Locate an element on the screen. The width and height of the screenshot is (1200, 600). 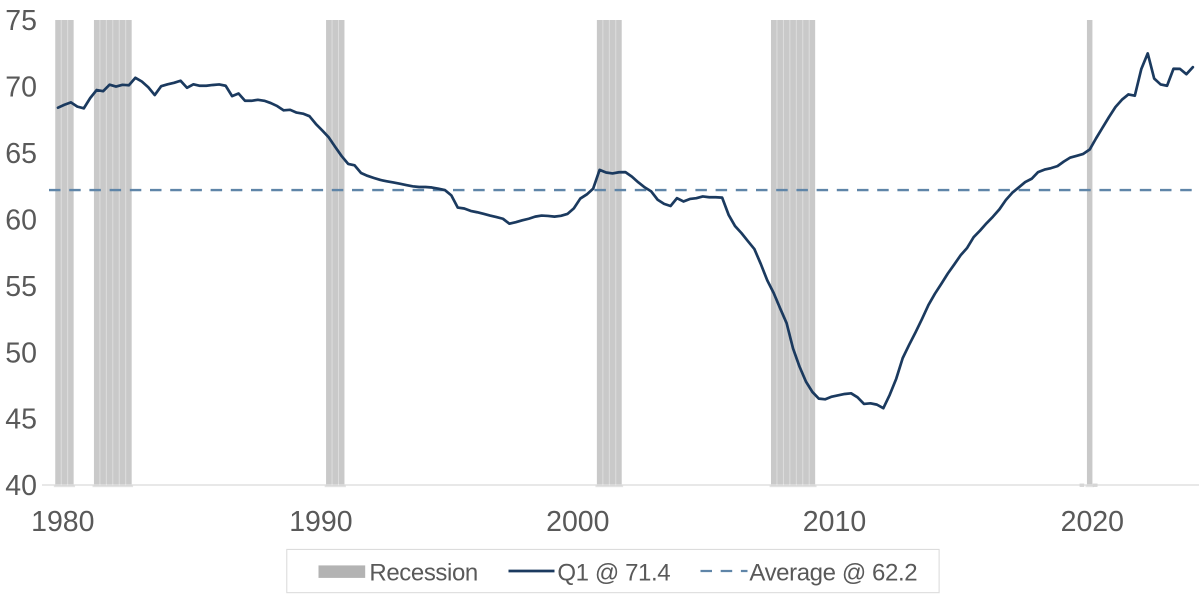
svg-text: 50 is located at coordinates (21, 353).